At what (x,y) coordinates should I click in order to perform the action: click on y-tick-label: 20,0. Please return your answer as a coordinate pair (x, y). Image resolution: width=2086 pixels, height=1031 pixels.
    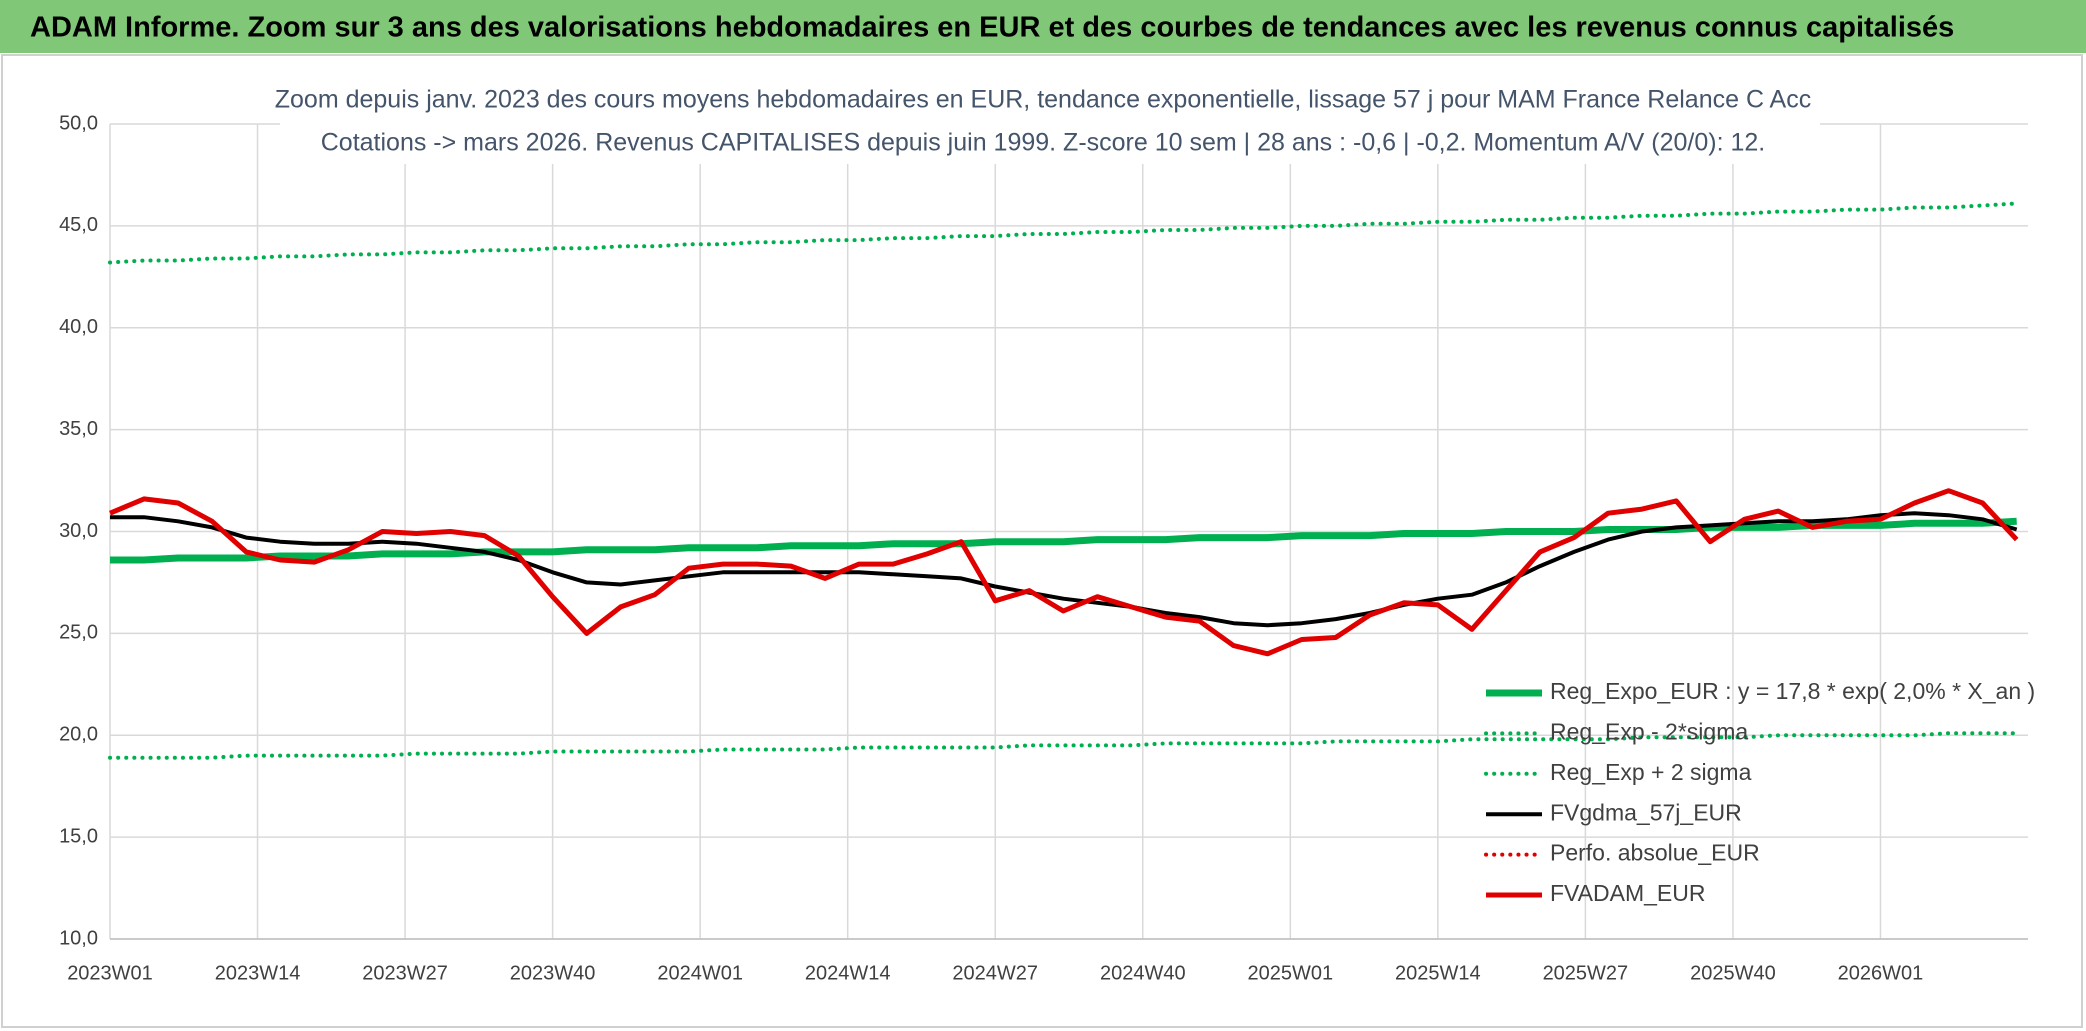
    Looking at the image, I should click on (78, 735).